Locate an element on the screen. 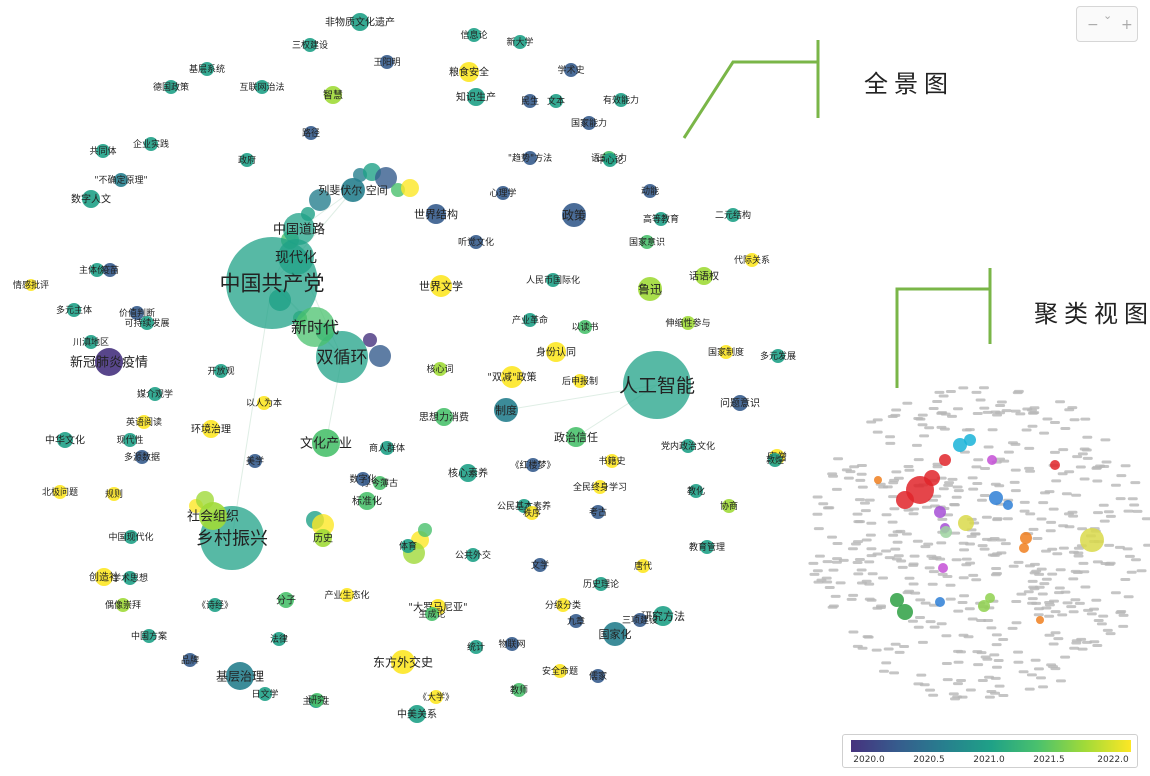 The image size is (1150, 776). keyword-node: 列斐伏尔 空间 is located at coordinates (353, 190).